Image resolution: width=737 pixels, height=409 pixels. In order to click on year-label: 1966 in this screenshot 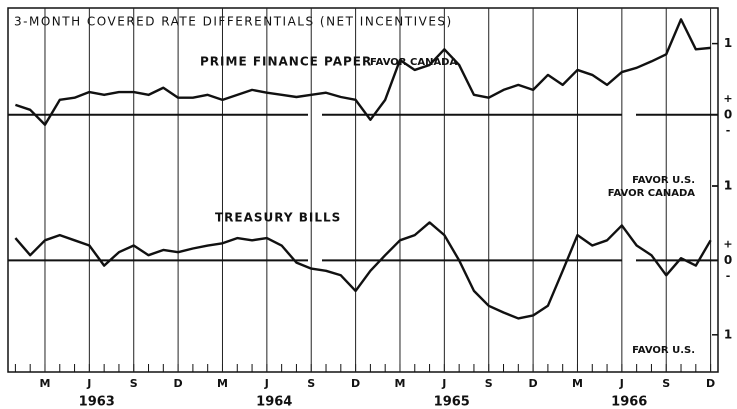, I will do `click(629, 402)`.